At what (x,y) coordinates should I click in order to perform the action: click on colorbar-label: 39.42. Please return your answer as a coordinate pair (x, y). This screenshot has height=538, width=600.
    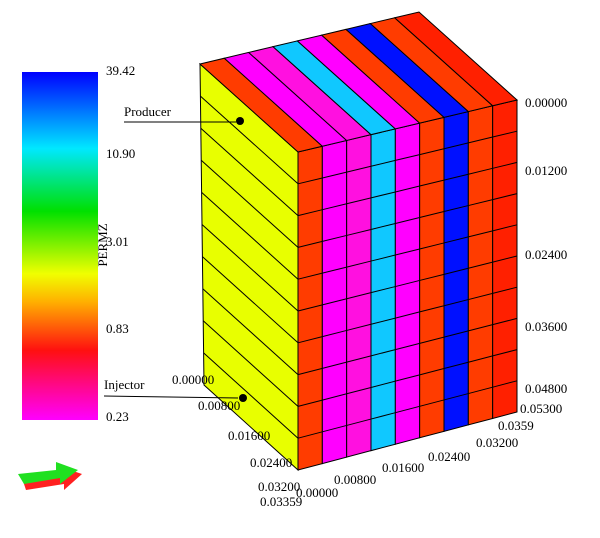
    Looking at the image, I should click on (120, 70).